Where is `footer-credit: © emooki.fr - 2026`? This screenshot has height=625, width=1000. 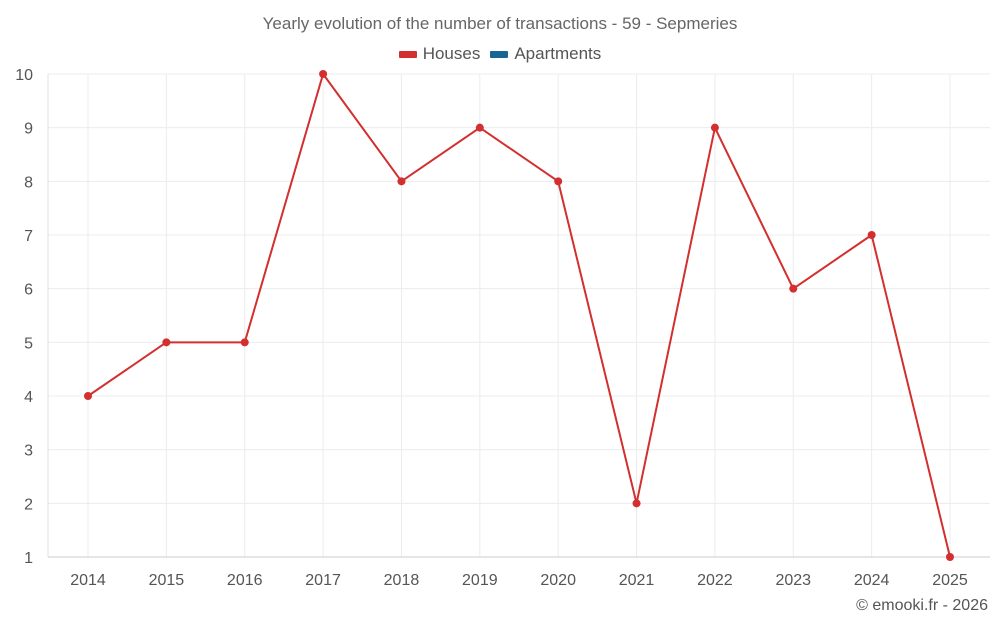
footer-credit: © emooki.fr - 2026 is located at coordinates (922, 605).